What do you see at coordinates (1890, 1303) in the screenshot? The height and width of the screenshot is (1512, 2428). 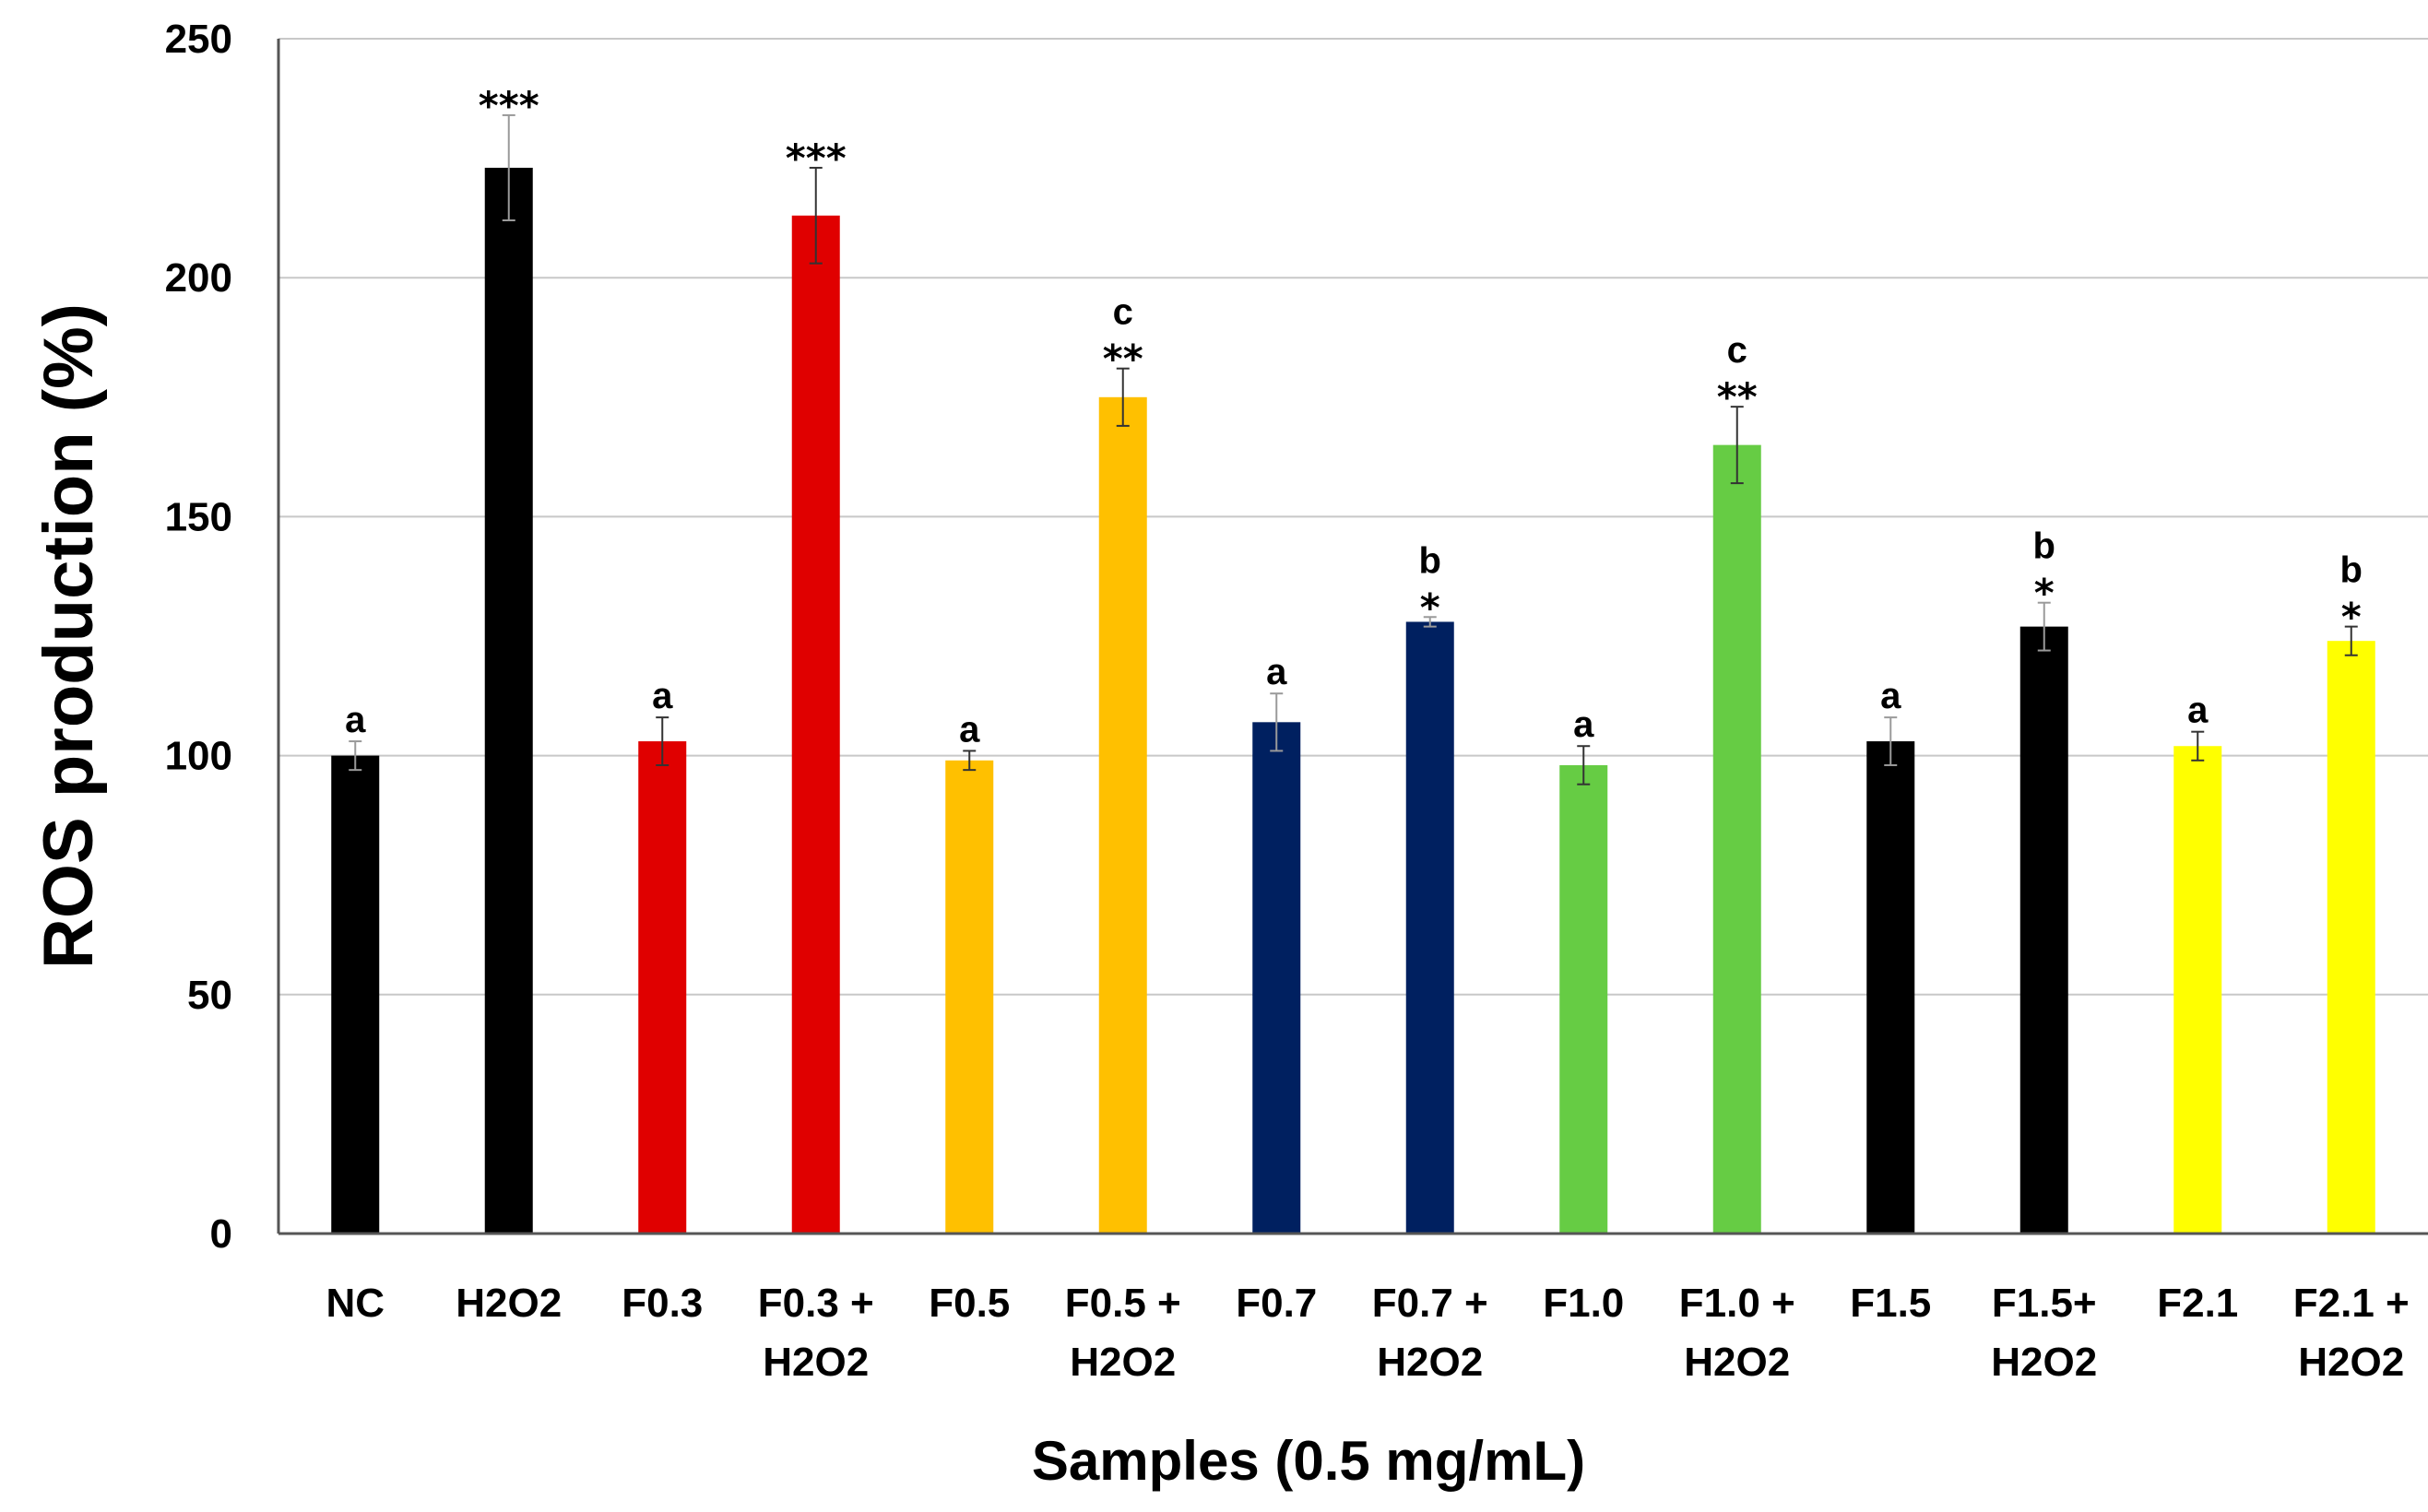 I see `x-tick-label: F1.5` at bounding box center [1890, 1303].